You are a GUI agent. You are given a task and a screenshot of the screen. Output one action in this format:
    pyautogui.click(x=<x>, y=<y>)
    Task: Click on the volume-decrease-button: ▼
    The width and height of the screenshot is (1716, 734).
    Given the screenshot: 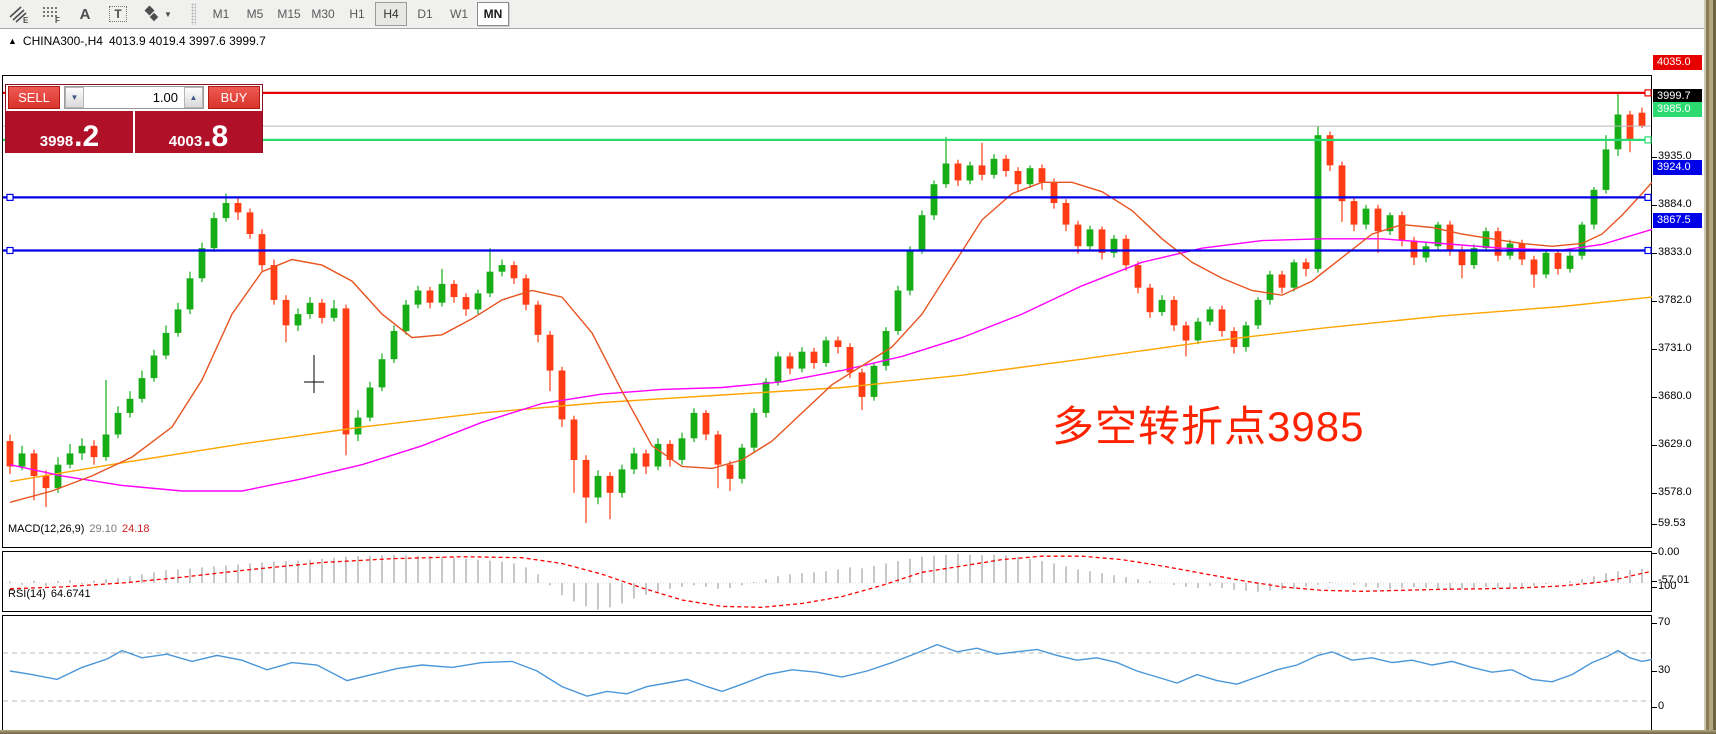 What is the action you would take?
    pyautogui.click(x=74, y=97)
    